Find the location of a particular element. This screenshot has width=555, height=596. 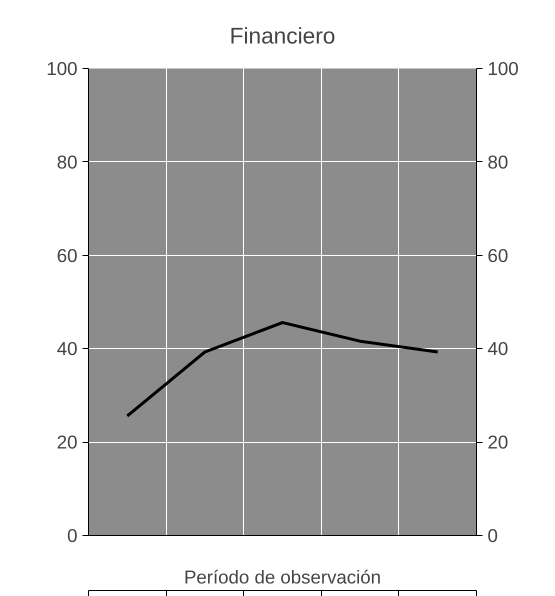

y-tick-label: 100 is located at coordinates (62, 68).